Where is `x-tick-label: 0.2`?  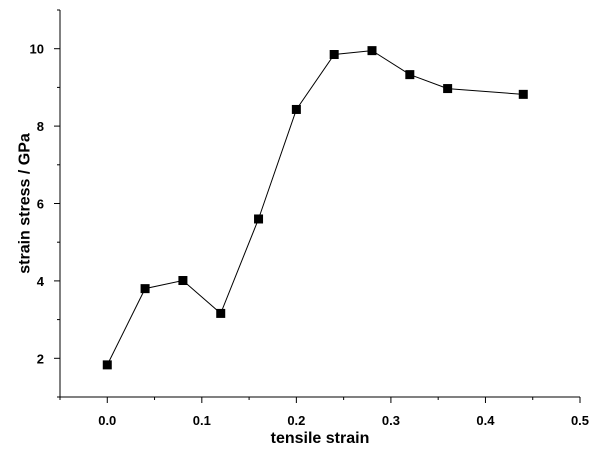 x-tick-label: 0.2 is located at coordinates (296, 420).